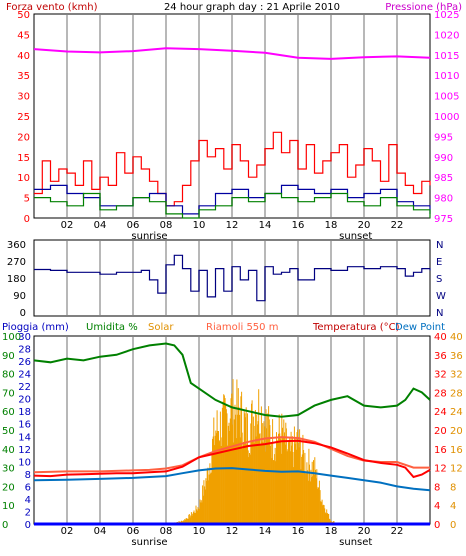 Image resolution: width=466 pixels, height=556 pixels. Describe the element at coordinates (133, 225) in the screenshot. I see `wind-panel-x-tick-label: 06` at that location.